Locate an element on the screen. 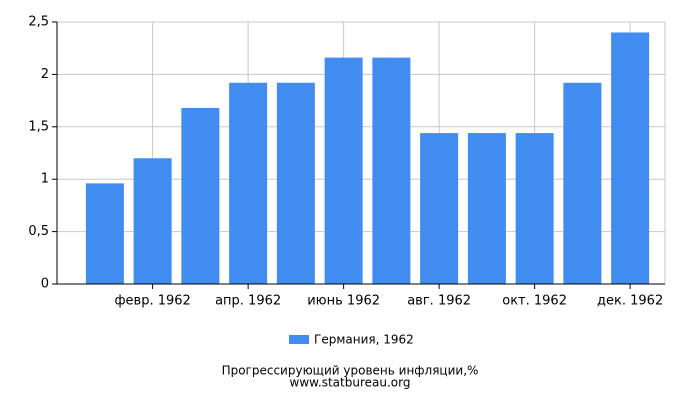 This screenshot has width=700, height=400. chart-title: Прогрессирующий уровень инфляции,% is located at coordinates (350, 371).